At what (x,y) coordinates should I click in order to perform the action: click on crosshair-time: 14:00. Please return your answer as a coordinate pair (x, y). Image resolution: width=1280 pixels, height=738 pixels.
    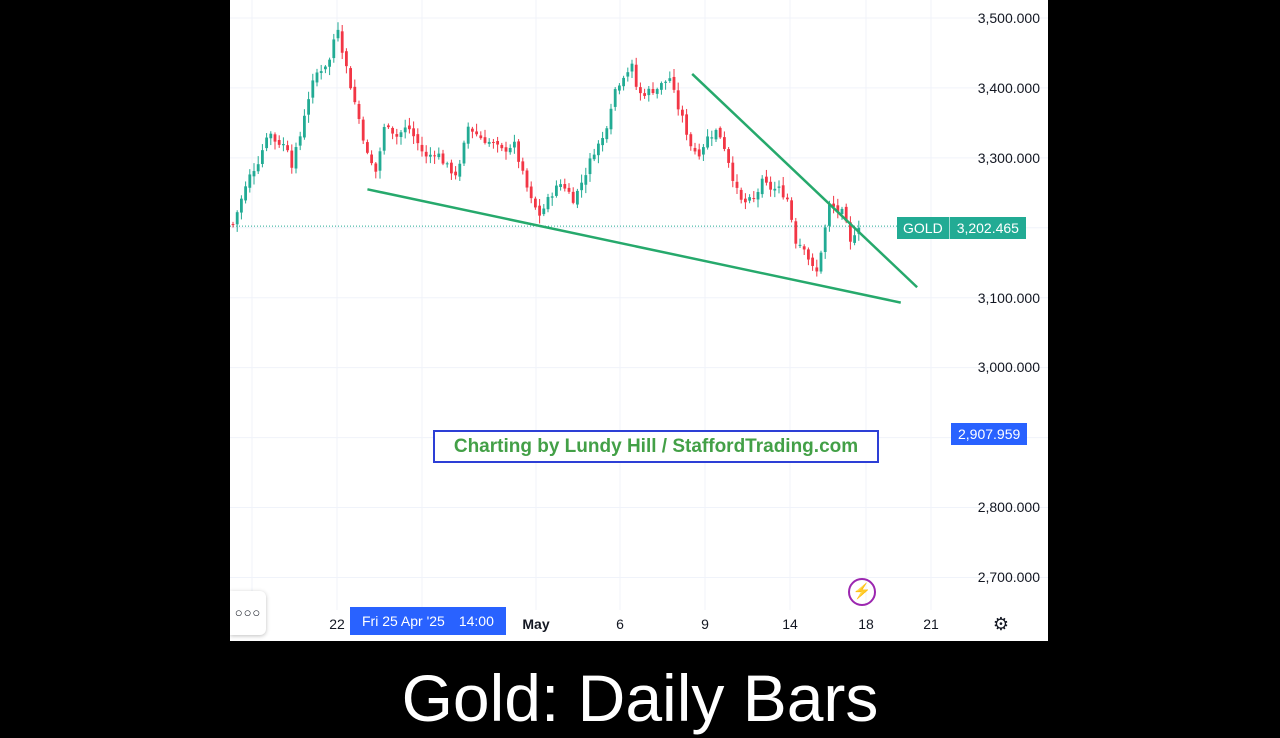
    Looking at the image, I should click on (476, 621).